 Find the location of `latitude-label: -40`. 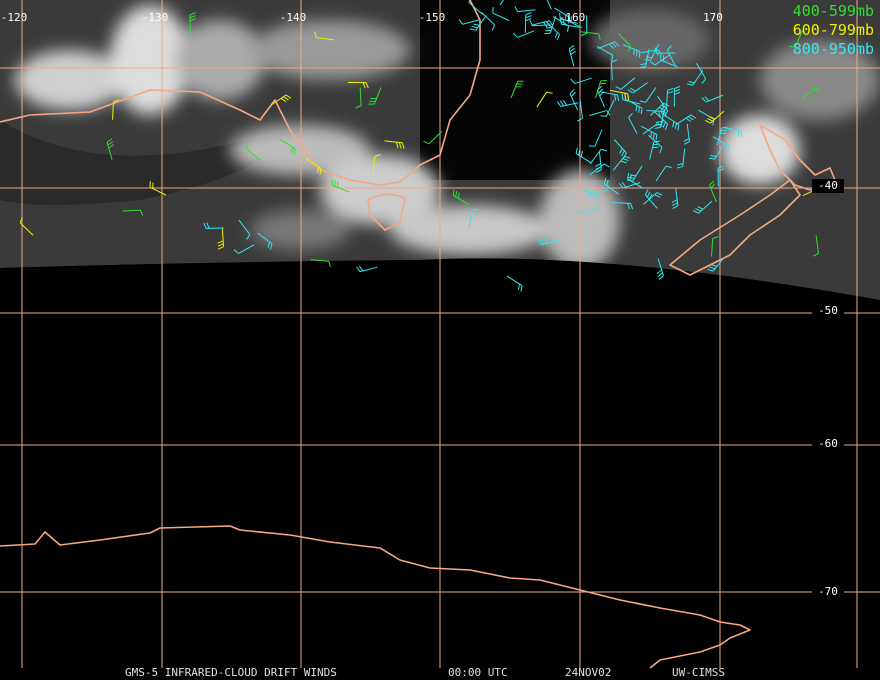

latitude-label: -40 is located at coordinates (828, 185).